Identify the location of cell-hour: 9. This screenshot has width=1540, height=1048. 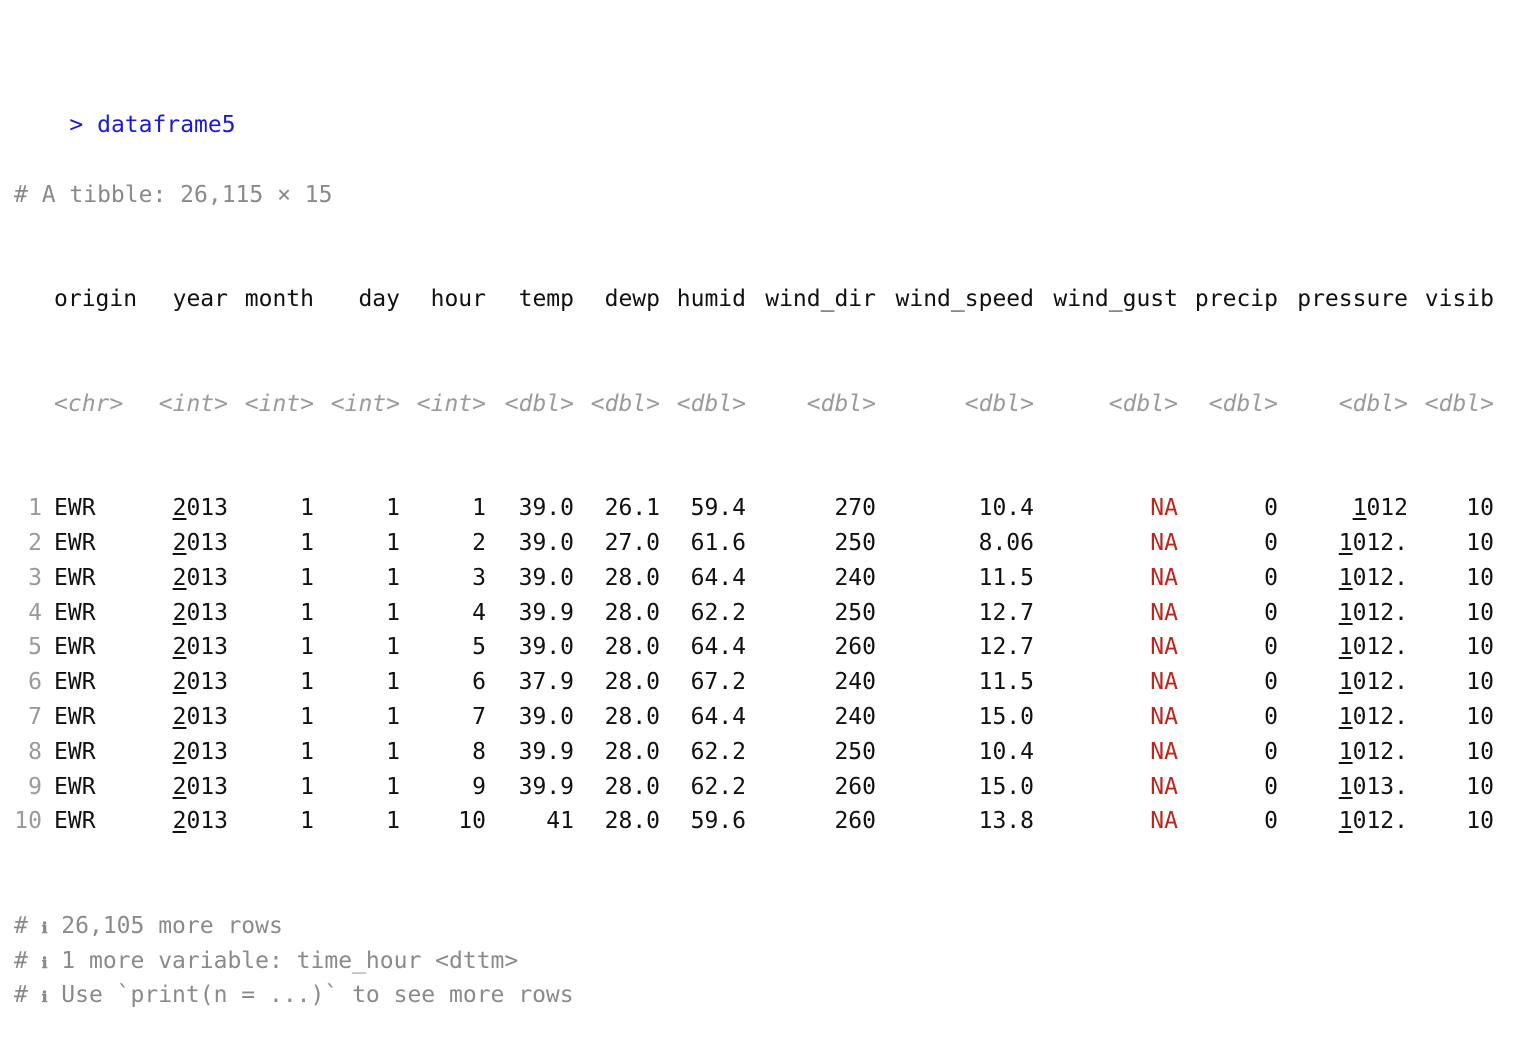
(479, 786).